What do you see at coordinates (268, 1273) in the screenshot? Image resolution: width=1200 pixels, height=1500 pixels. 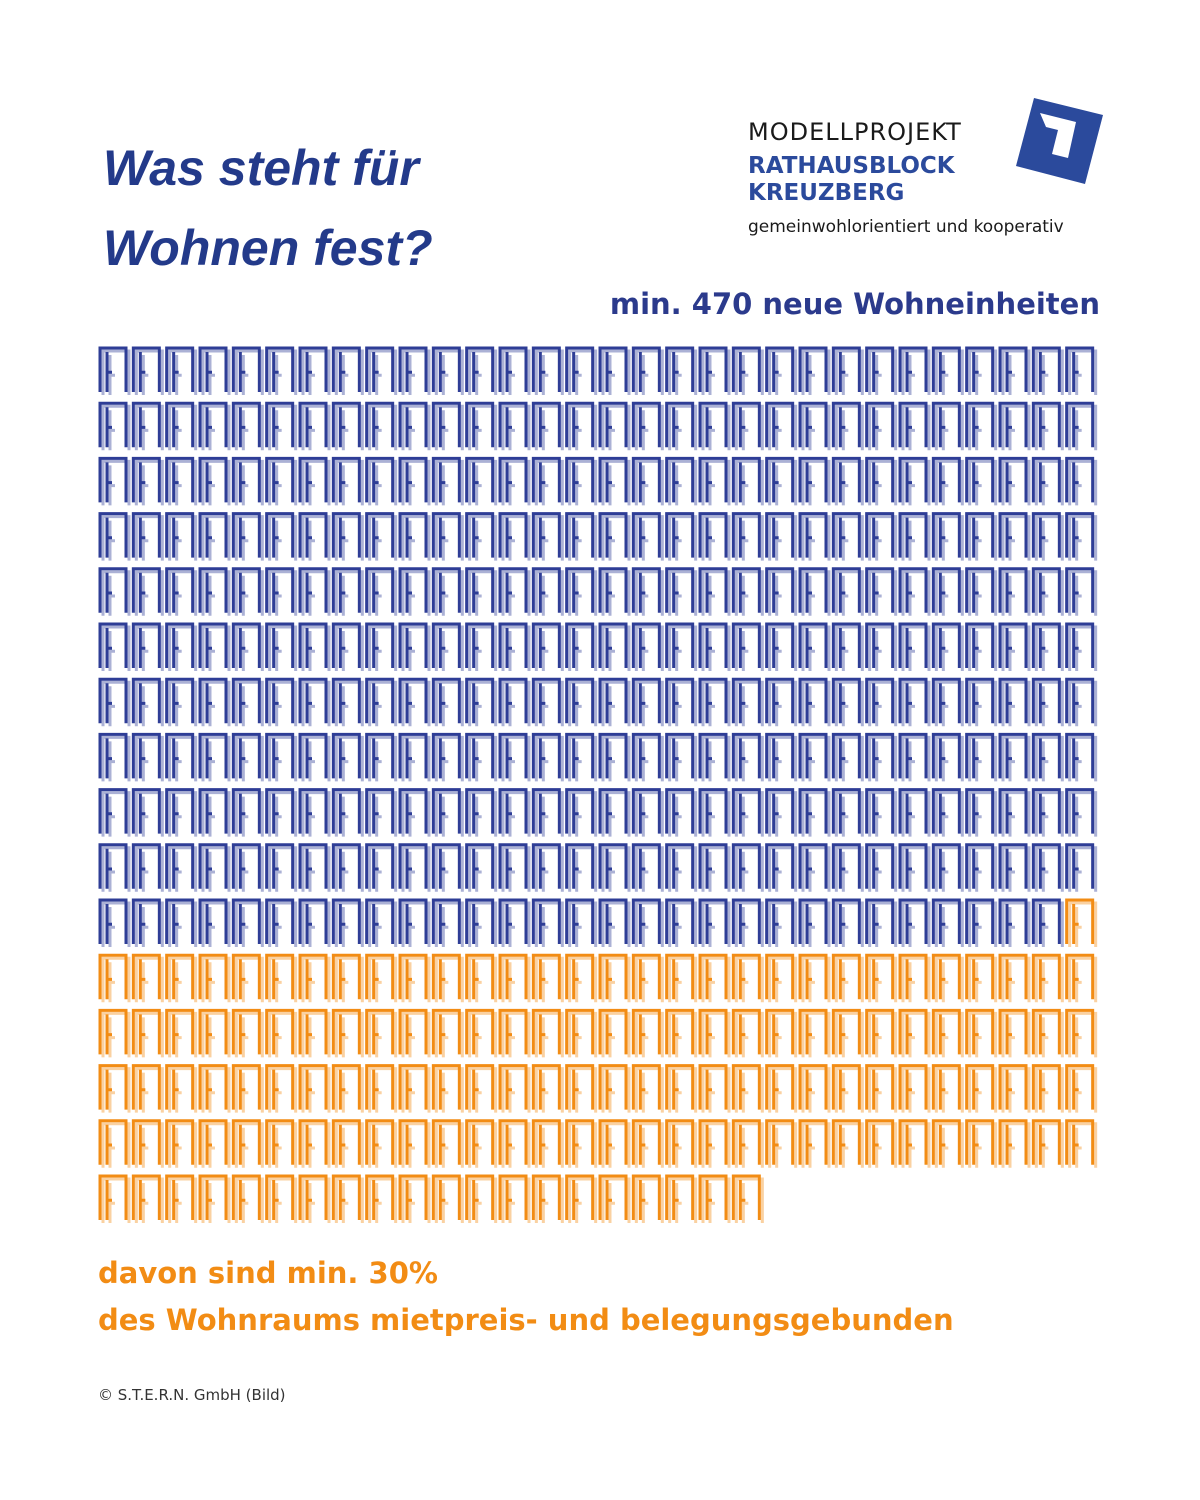 I see `annotation: davon sind min. 30%` at bounding box center [268, 1273].